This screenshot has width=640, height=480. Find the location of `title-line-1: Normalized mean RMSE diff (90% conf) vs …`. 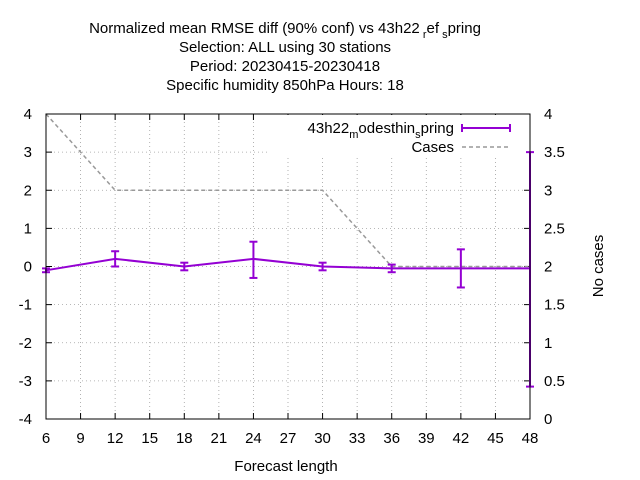

title-line-1: Normalized mean RMSE diff (90% conf) vs … is located at coordinates (285, 30).